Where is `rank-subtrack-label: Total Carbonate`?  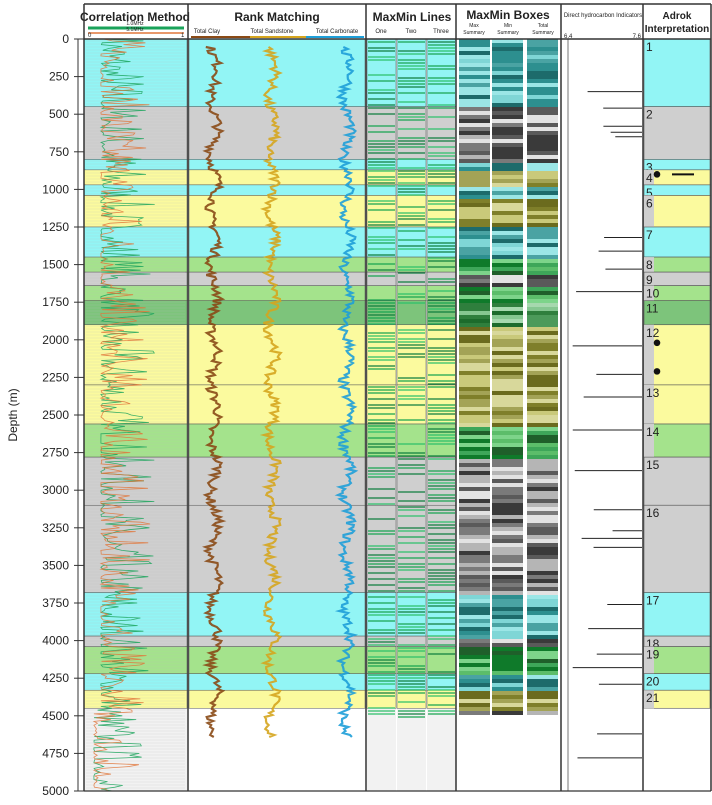
rank-subtrack-label: Total Carbonate is located at coordinates (337, 32).